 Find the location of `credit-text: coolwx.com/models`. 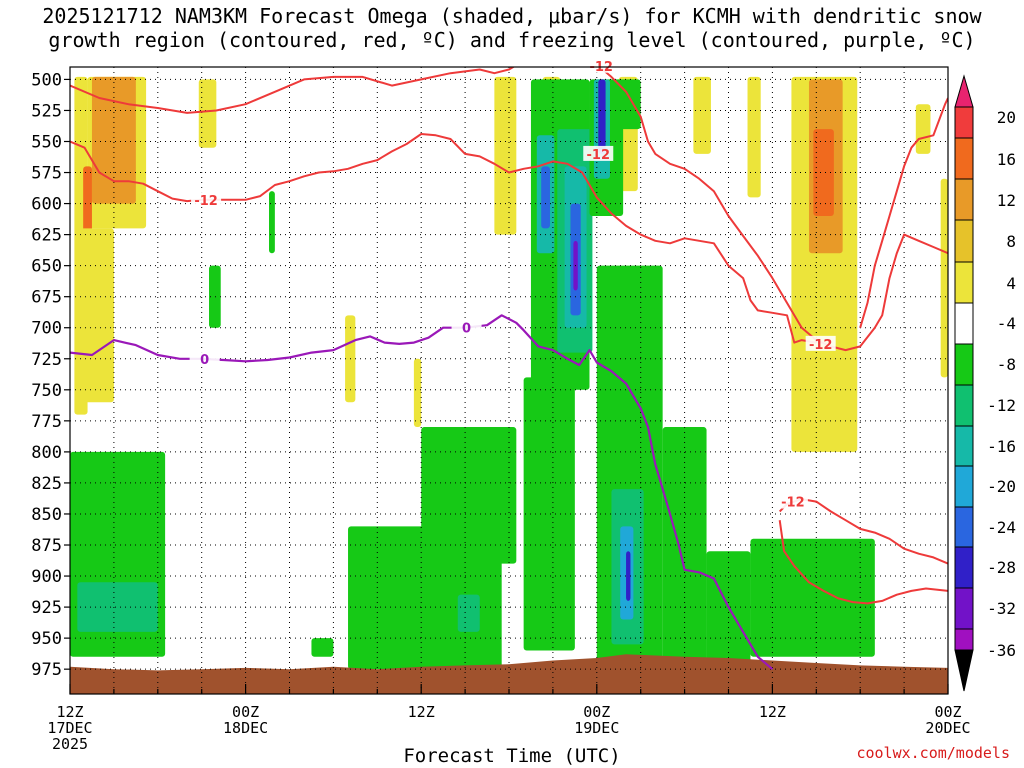

credit-text: coolwx.com/models is located at coordinates (933, 753).